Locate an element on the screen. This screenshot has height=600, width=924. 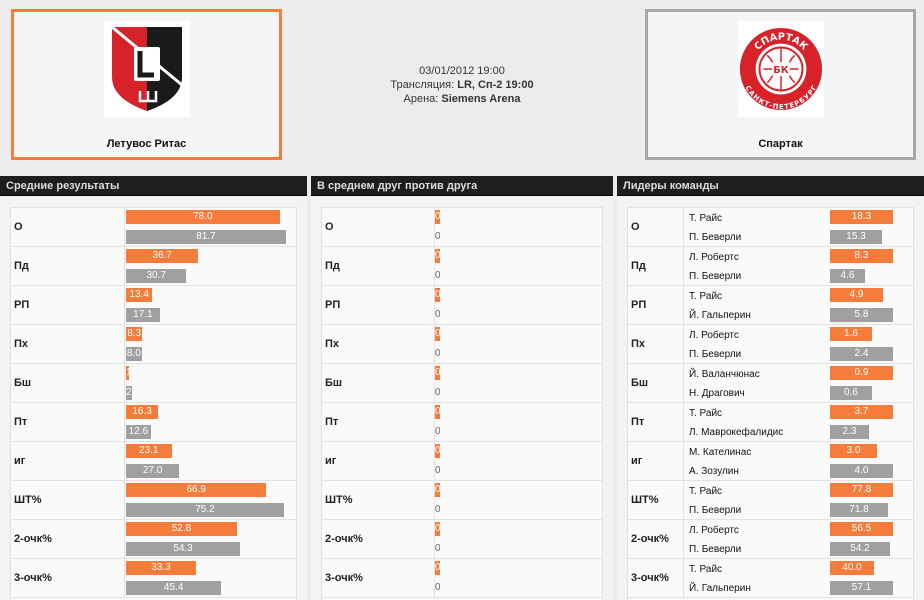
away-leader-name: Н. Драгович is located at coordinates (717, 393).